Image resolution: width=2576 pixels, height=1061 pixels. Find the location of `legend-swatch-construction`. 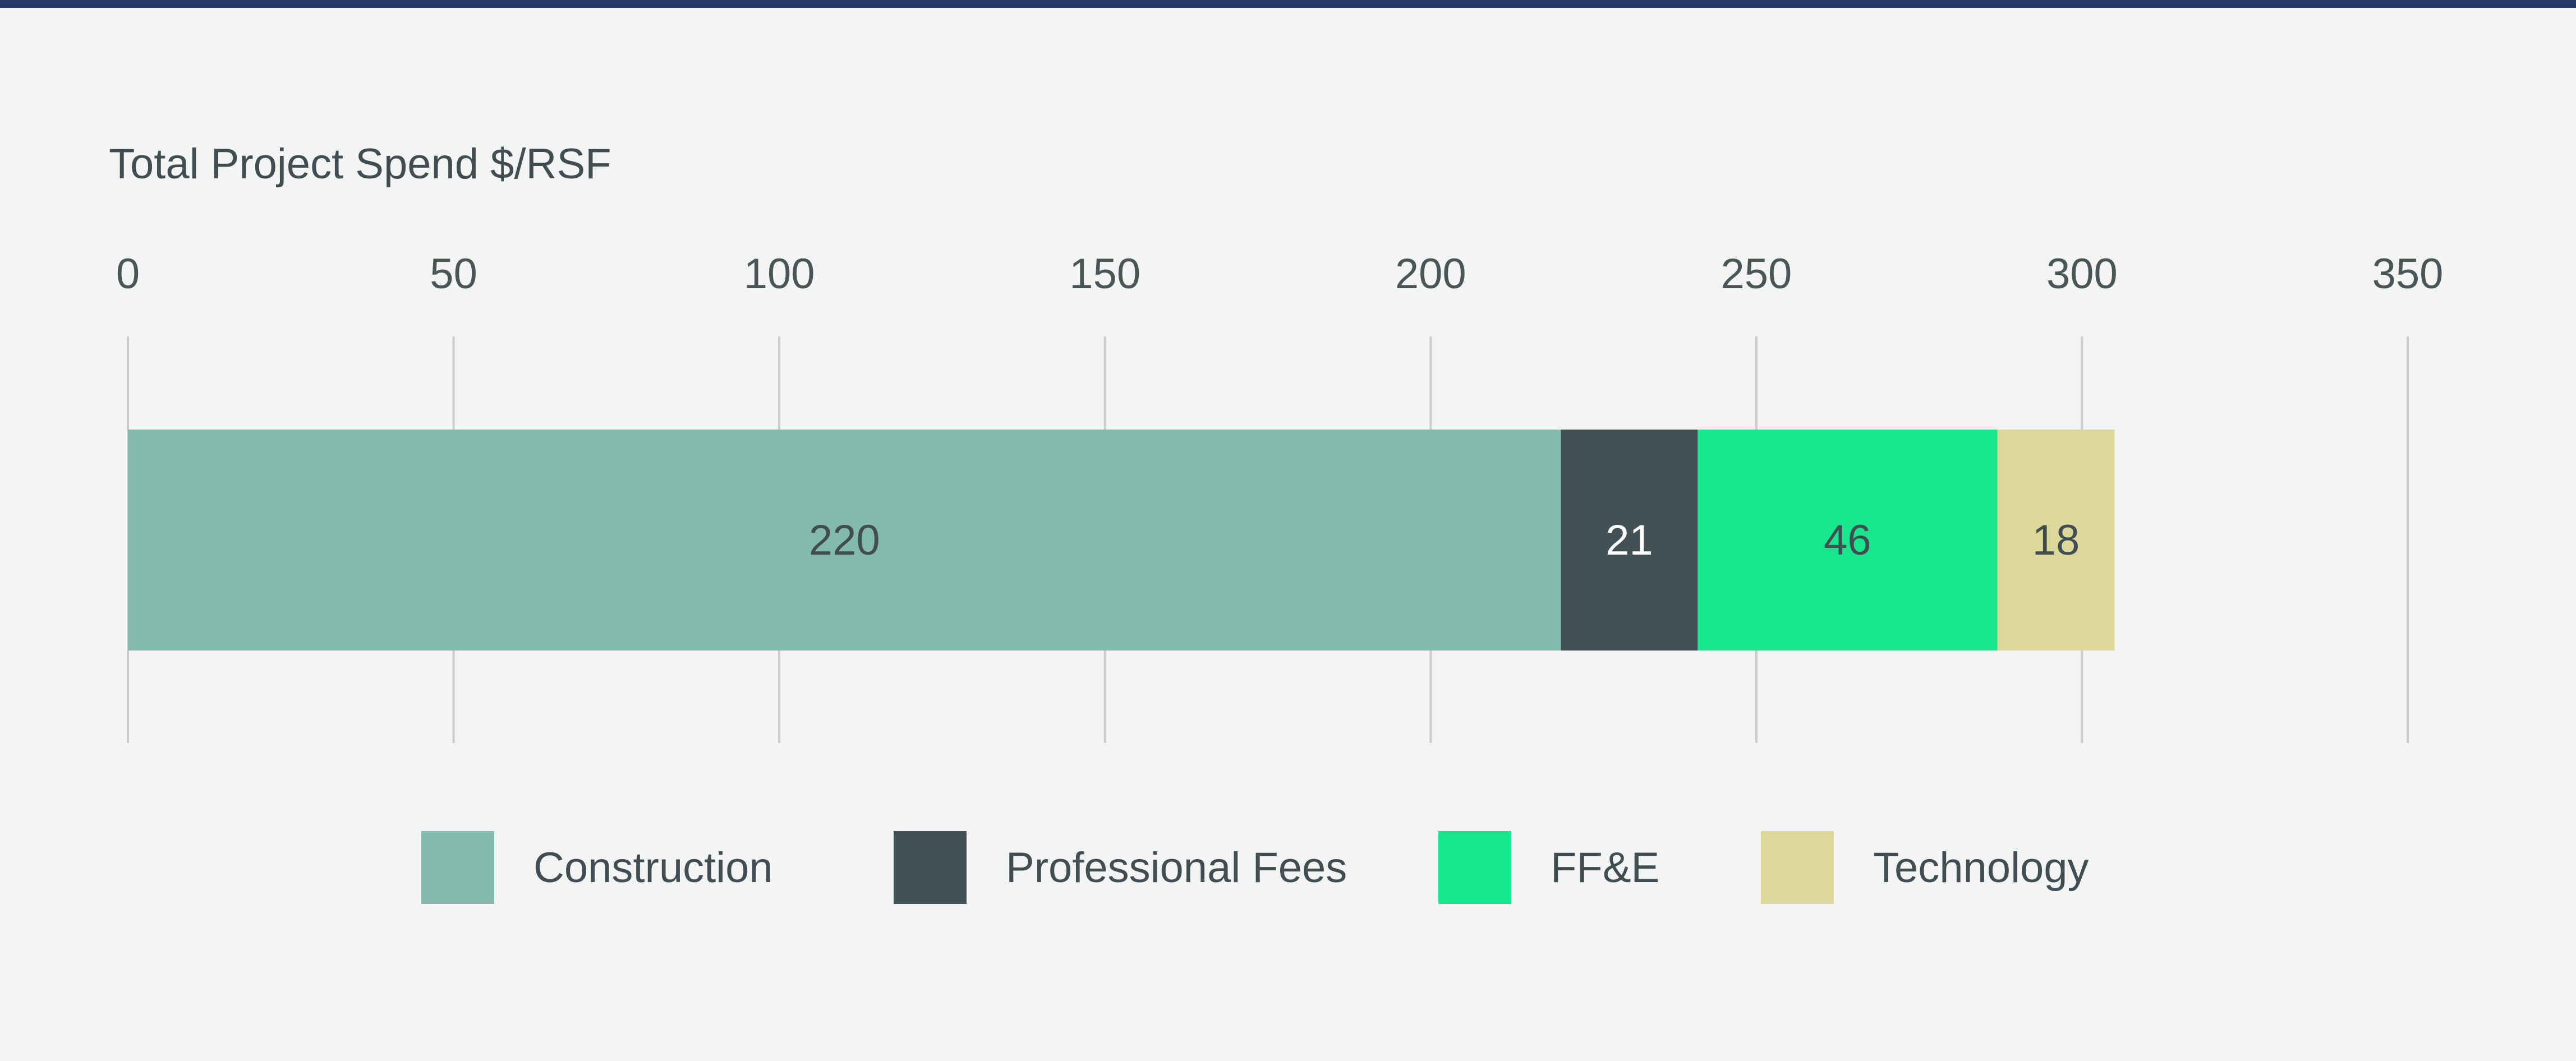

legend-swatch-construction is located at coordinates (457, 867).